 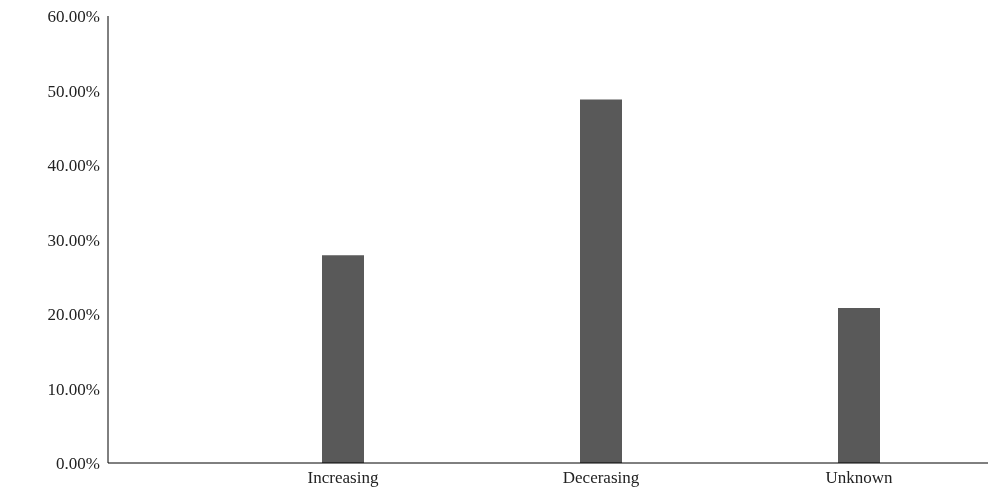 What do you see at coordinates (343, 478) in the screenshot?
I see `x-tick-label: Increasing` at bounding box center [343, 478].